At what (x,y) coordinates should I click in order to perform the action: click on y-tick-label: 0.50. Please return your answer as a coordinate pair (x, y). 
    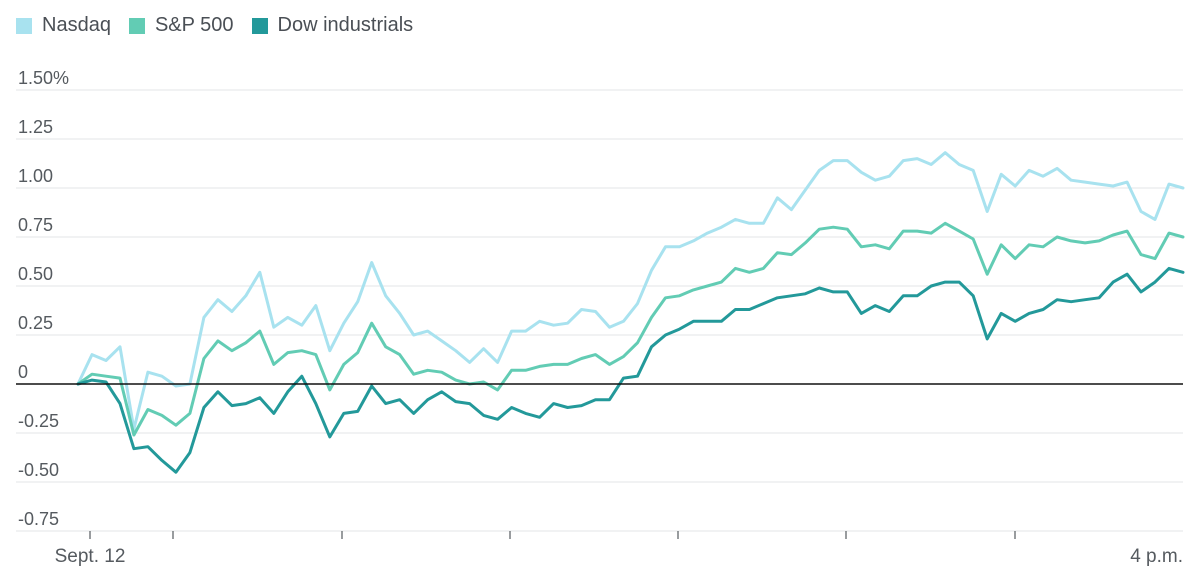
    Looking at the image, I should click on (35, 274).